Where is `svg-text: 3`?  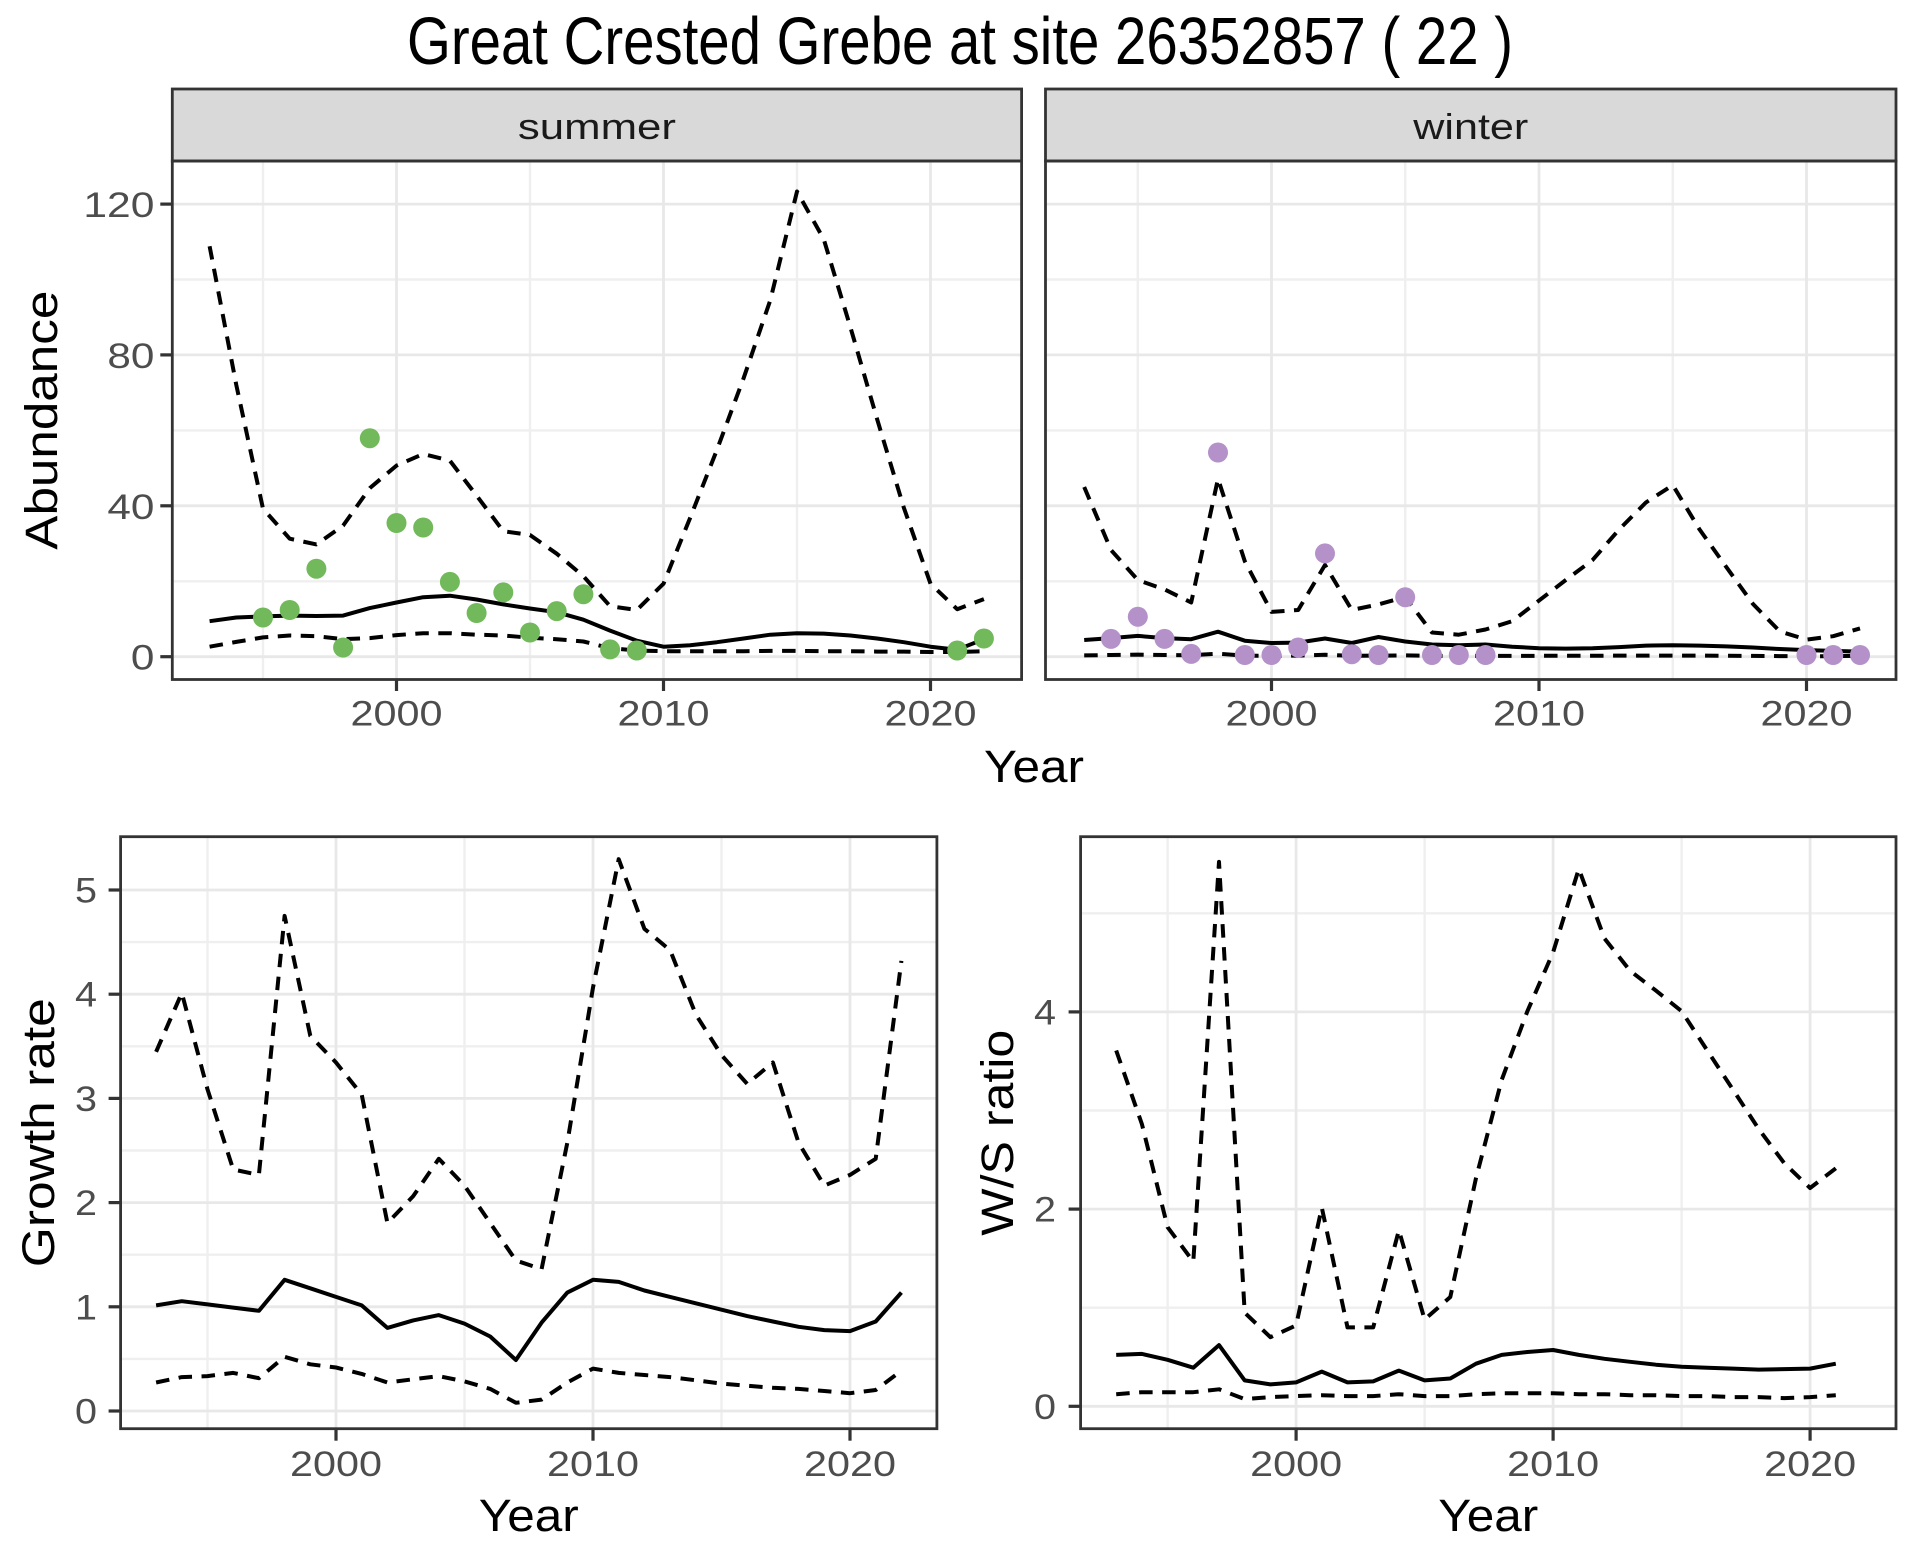 svg-text: 3 is located at coordinates (86, 1099).